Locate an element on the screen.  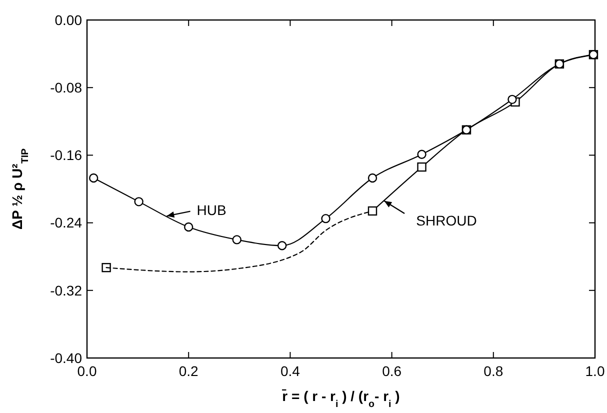
x-tick-label: 0.8 is located at coordinates (494, 371).